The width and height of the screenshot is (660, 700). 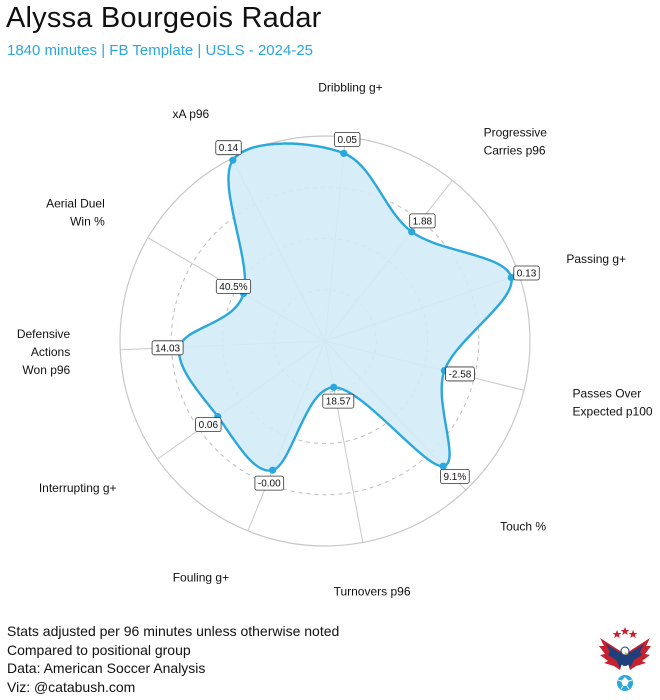 I want to click on axis-label-line: Progressive, so click(x=516, y=132).